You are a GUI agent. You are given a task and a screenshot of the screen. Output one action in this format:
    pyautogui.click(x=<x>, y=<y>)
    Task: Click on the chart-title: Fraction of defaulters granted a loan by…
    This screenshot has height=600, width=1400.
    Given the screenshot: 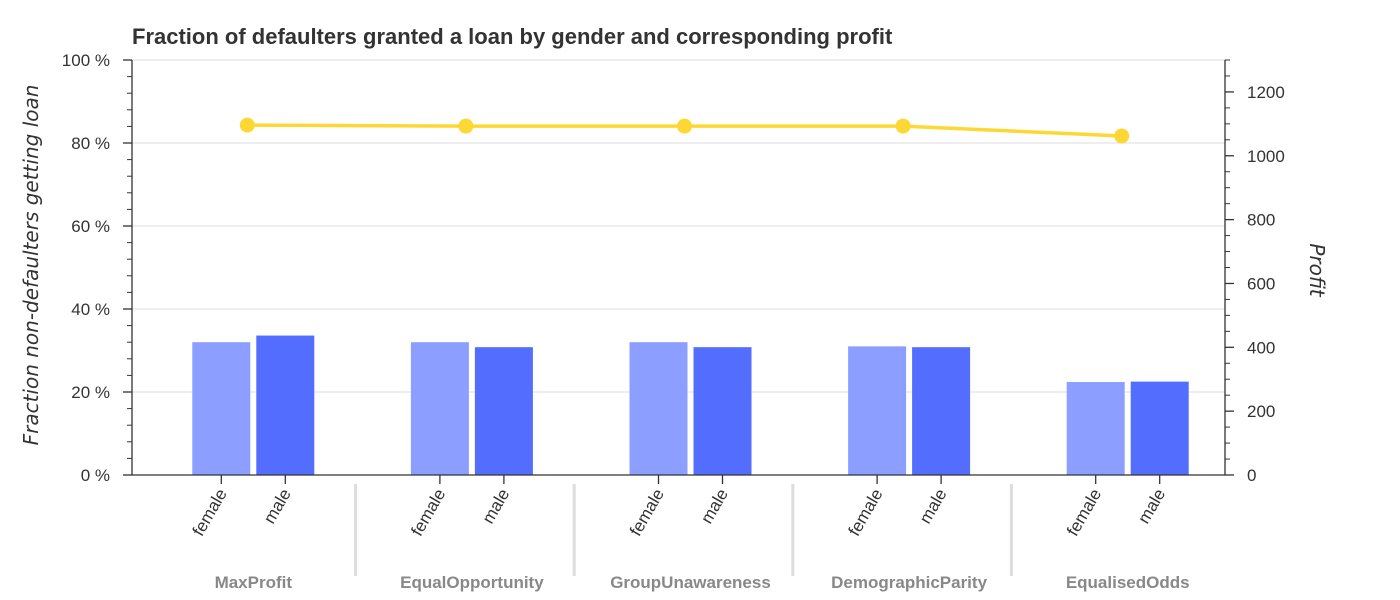 What is the action you would take?
    pyautogui.click(x=512, y=36)
    